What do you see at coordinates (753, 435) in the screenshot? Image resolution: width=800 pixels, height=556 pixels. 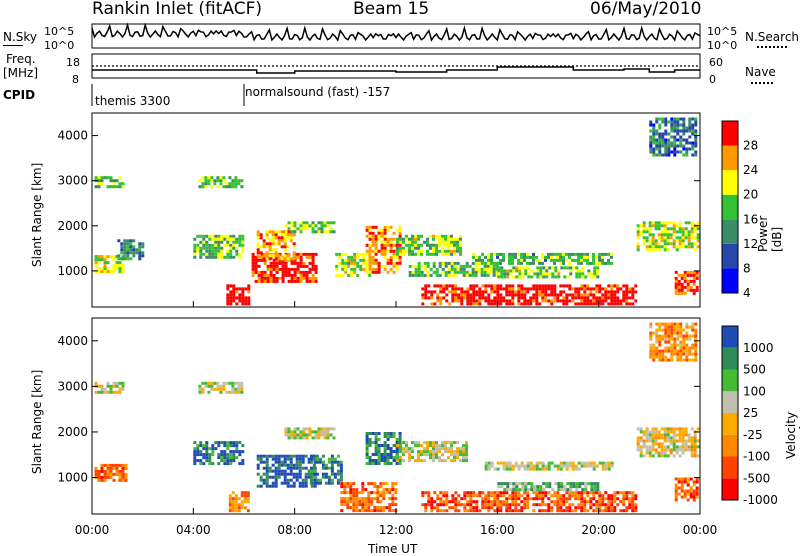 I see `velocity-colorbar-tick: -25` at bounding box center [753, 435].